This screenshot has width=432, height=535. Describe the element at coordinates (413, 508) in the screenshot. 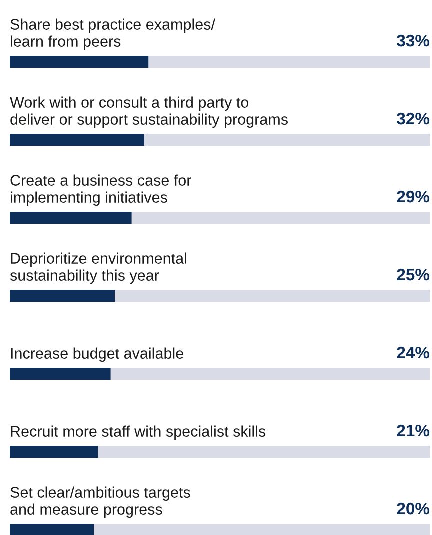

I see `data-label: 20%` at that location.